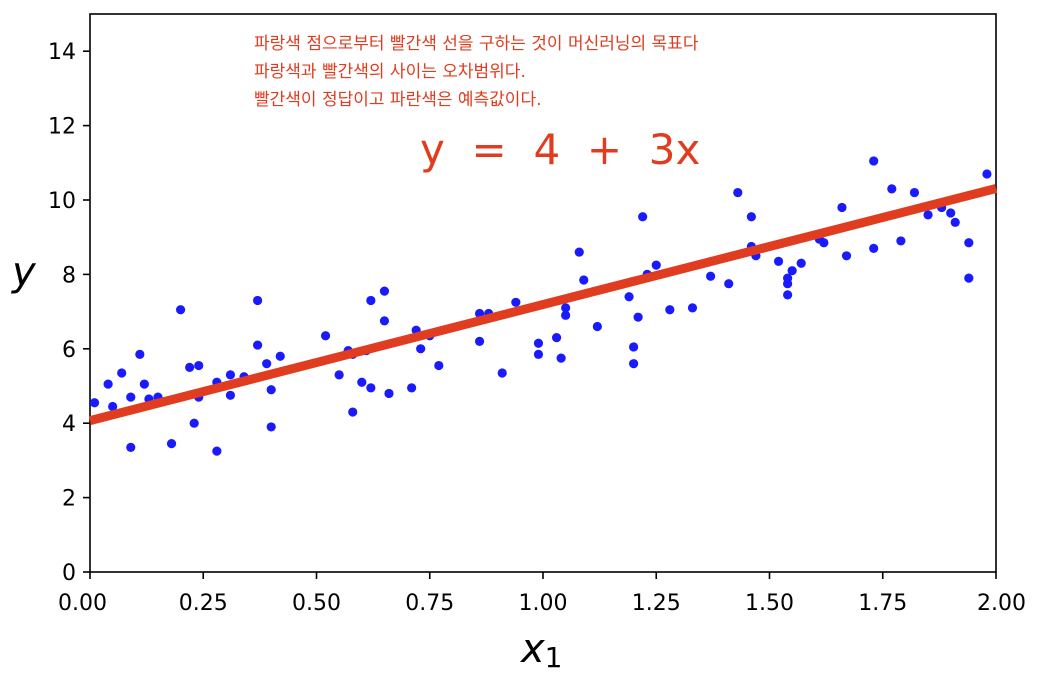 This screenshot has width=1044, height=692. What do you see at coordinates (532, 649) in the screenshot?
I see `x-axis-label-main: x` at bounding box center [532, 649].